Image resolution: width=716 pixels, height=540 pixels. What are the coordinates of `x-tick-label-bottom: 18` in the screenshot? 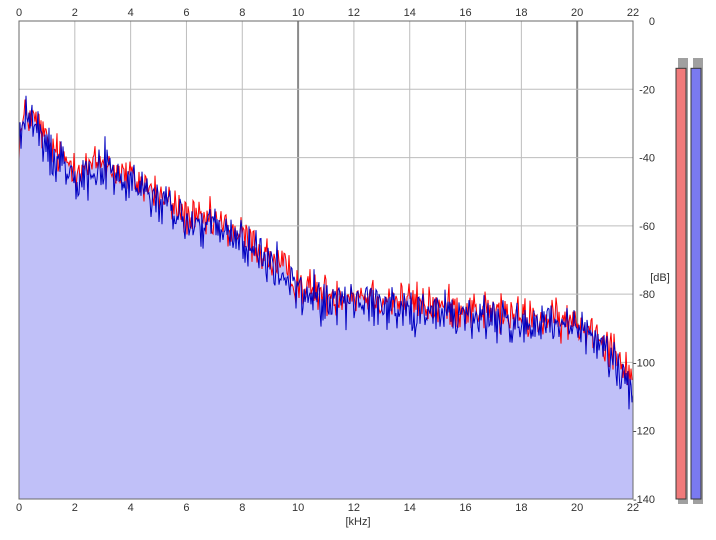 It's located at (521, 508).